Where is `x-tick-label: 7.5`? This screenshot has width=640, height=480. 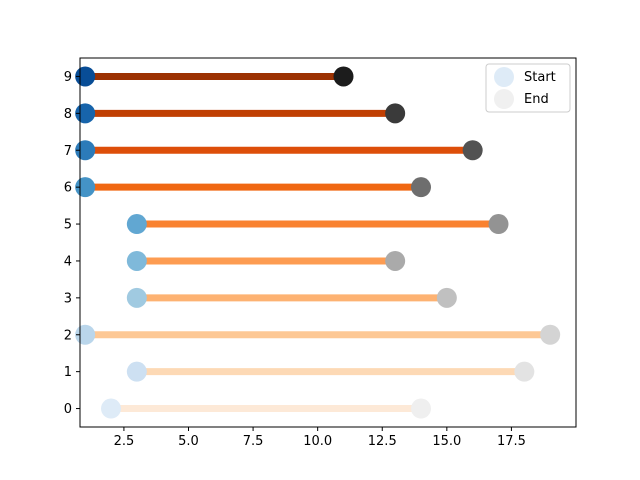
x-tick-label: 7.5 is located at coordinates (253, 441).